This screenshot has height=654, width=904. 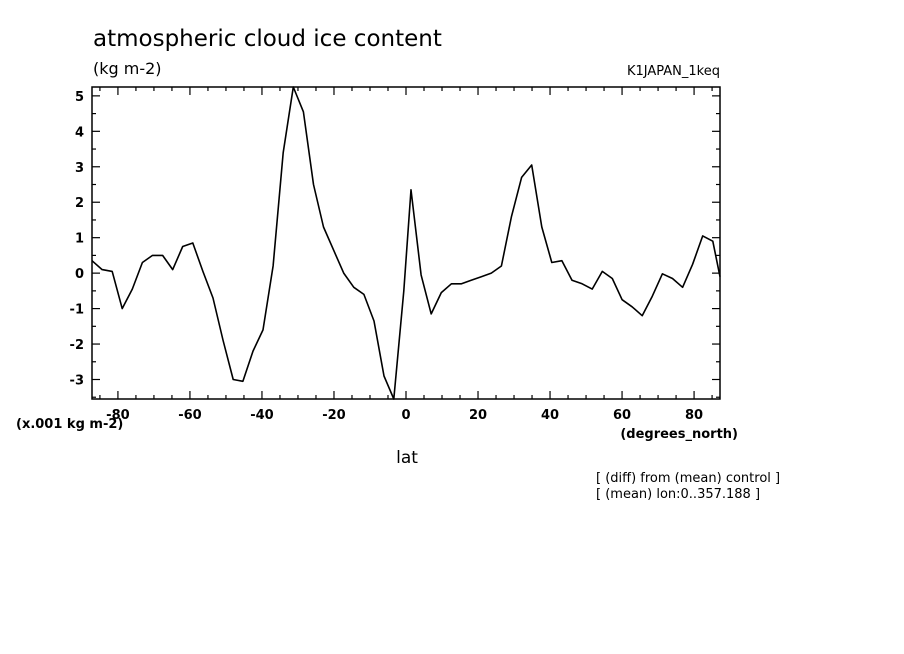 I want to click on chart-title: atmospheric cloud ice content, so click(x=267, y=39).